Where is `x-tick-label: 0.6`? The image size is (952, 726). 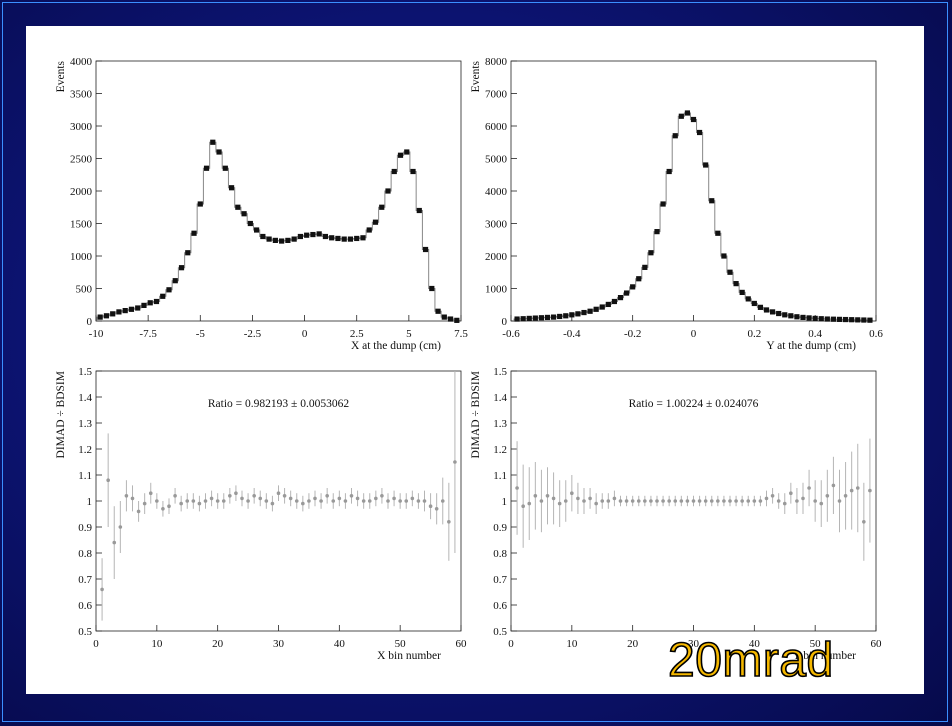
x-tick-label: 0.6 is located at coordinates (876, 334).